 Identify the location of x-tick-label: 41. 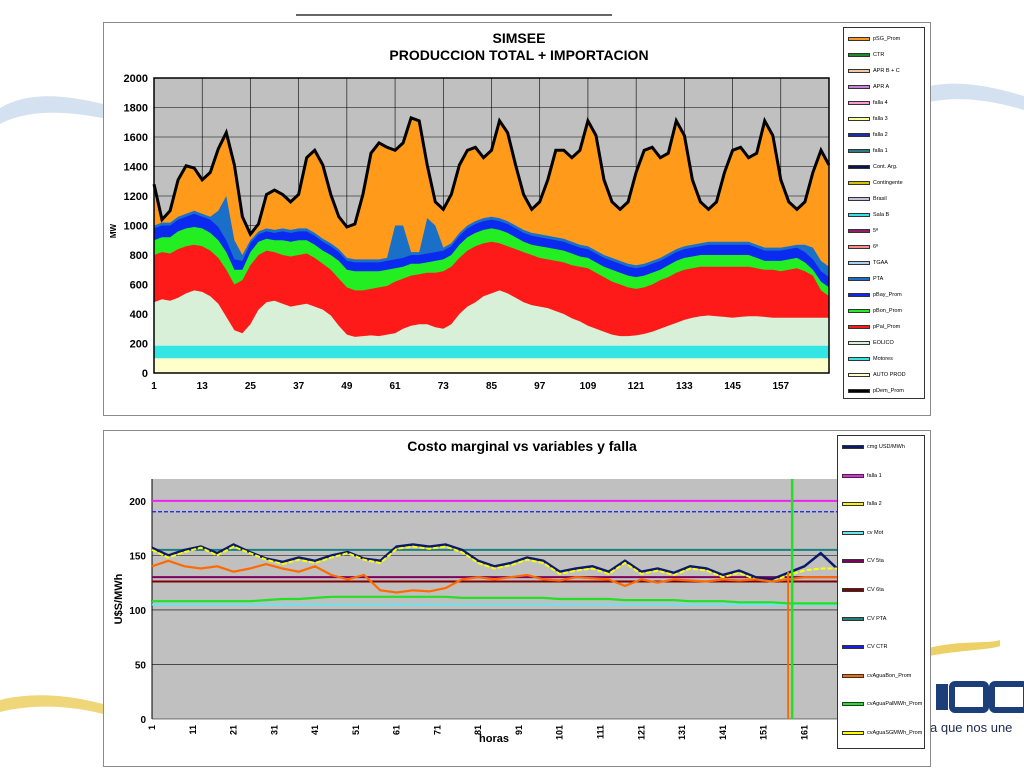
(315, 730).